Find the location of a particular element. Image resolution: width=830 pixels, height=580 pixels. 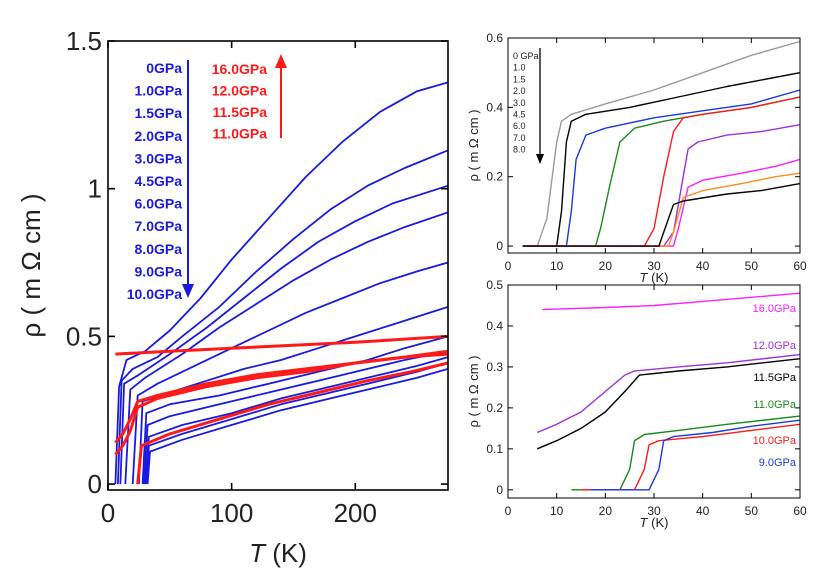

legend-label-red: 11.0GPa is located at coordinates (240, 134).